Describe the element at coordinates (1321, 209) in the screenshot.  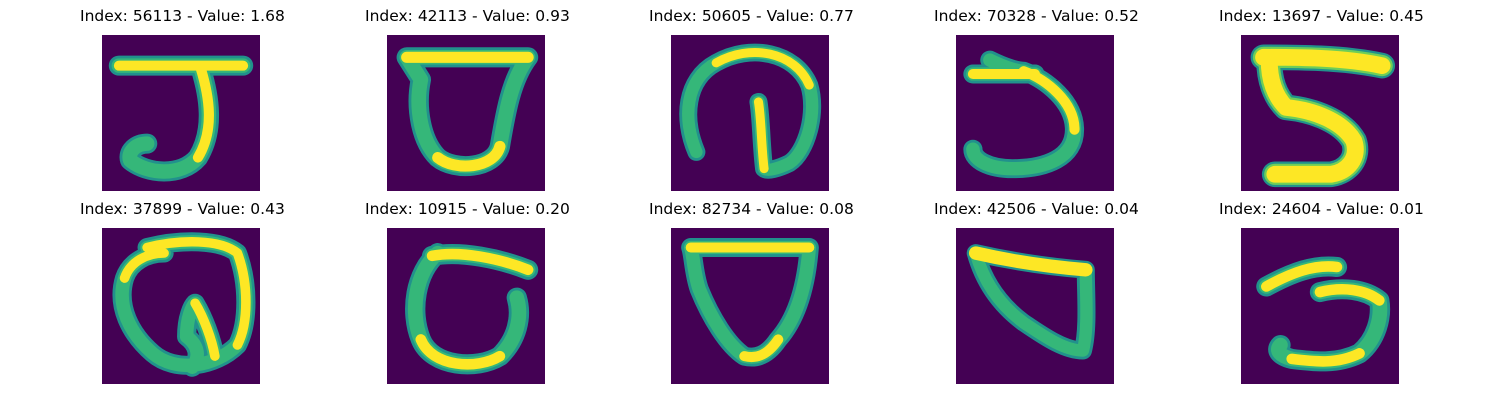
I see `panel-title: Index: 24604 - Value: 0.01` at that location.